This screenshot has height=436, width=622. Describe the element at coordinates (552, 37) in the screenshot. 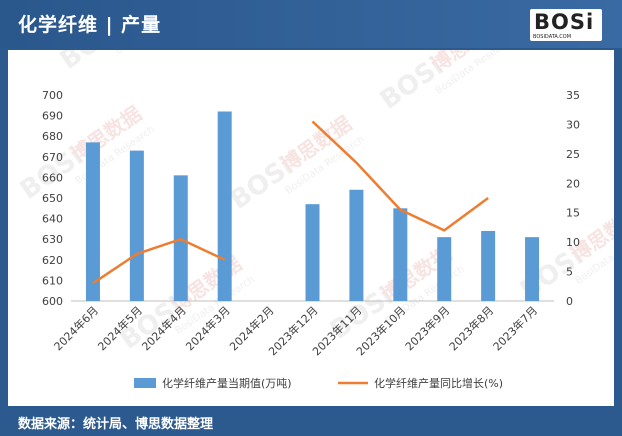

I see `logo-sub-text: BOSIDATA.COM` at that location.